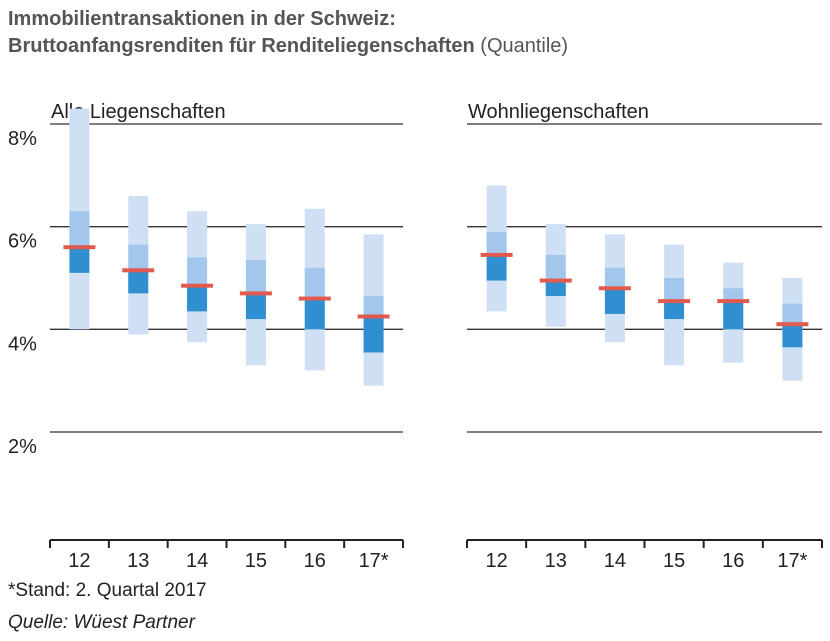  I want to click on y-tick-label: 8%, so click(22, 139).